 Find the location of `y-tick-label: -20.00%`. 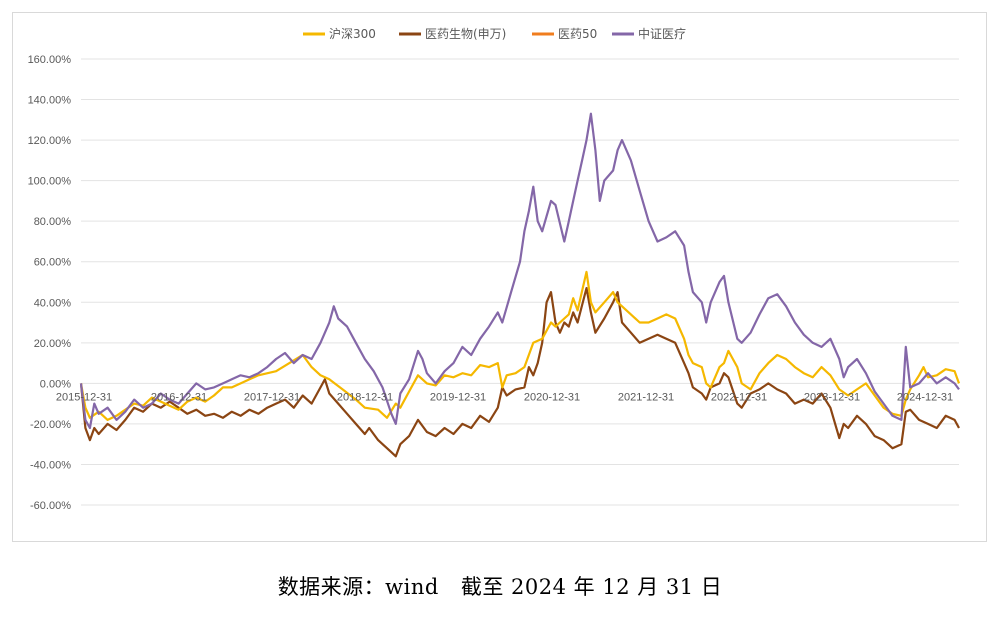

y-tick-label: -20.00% is located at coordinates (50, 425).